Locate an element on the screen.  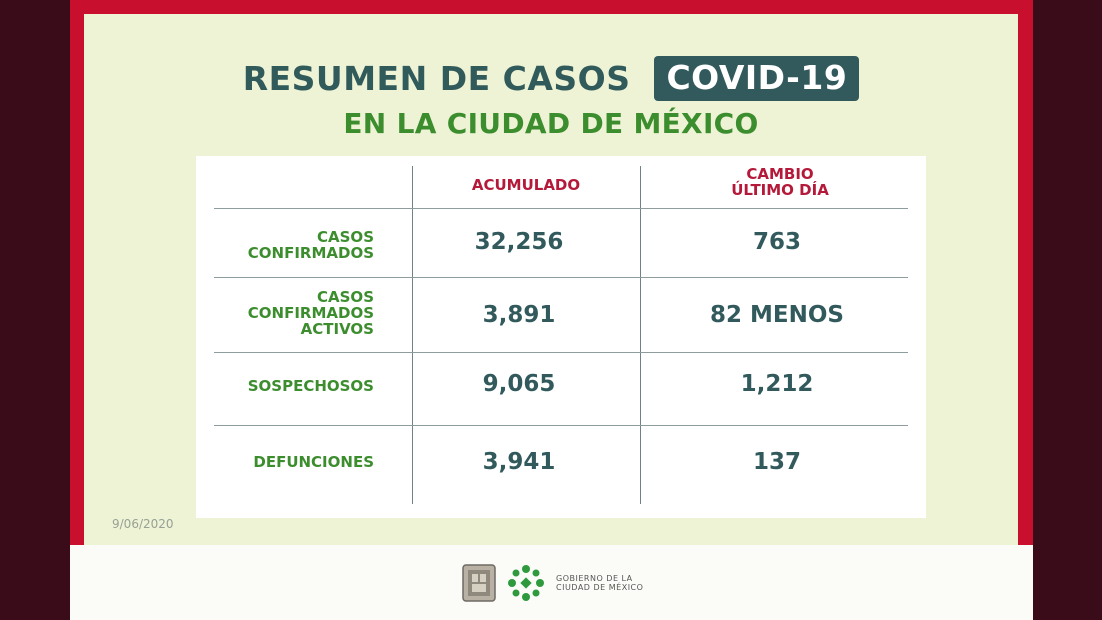
row-label-defunciones: DEFUNCIONES is located at coordinates (313, 462).